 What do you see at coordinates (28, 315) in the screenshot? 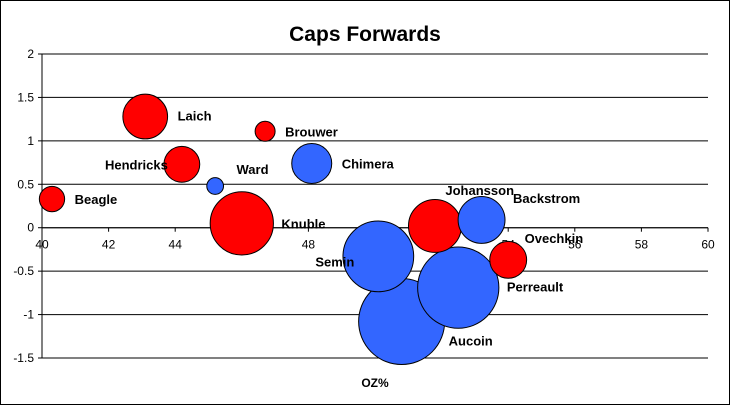
I see `y-tick-label: -1` at bounding box center [28, 315].